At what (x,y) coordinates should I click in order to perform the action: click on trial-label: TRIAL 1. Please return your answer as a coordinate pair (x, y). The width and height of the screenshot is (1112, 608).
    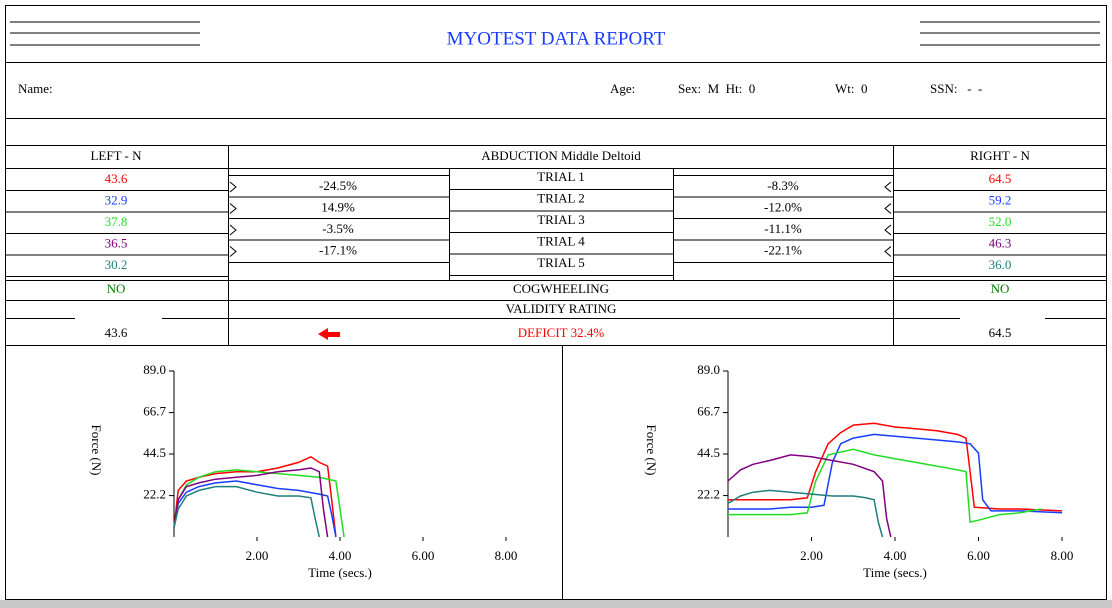
    Looking at the image, I should click on (561, 176).